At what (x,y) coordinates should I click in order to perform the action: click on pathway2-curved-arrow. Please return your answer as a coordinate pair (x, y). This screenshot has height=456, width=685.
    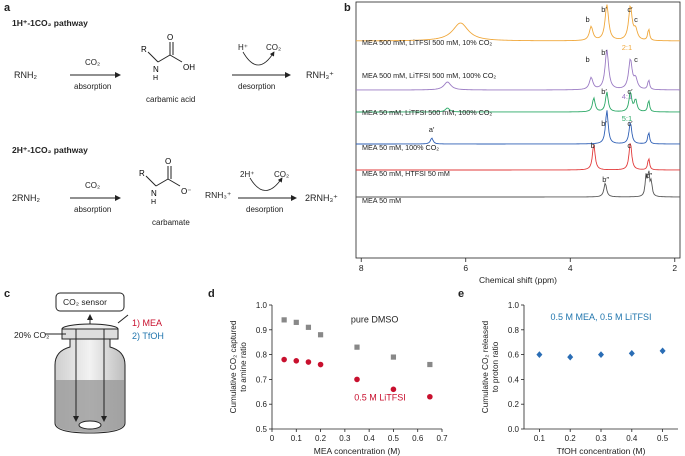
    Looking at the image, I should click on (266, 184).